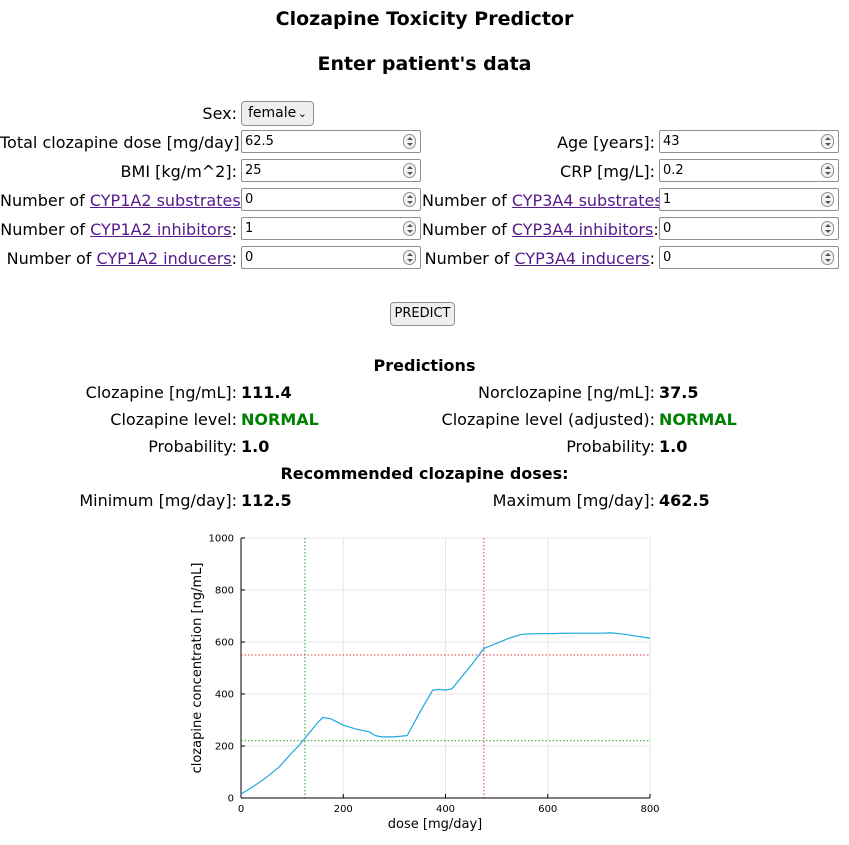  What do you see at coordinates (219, 113) in the screenshot?
I see `sex-label: Sex:` at bounding box center [219, 113].